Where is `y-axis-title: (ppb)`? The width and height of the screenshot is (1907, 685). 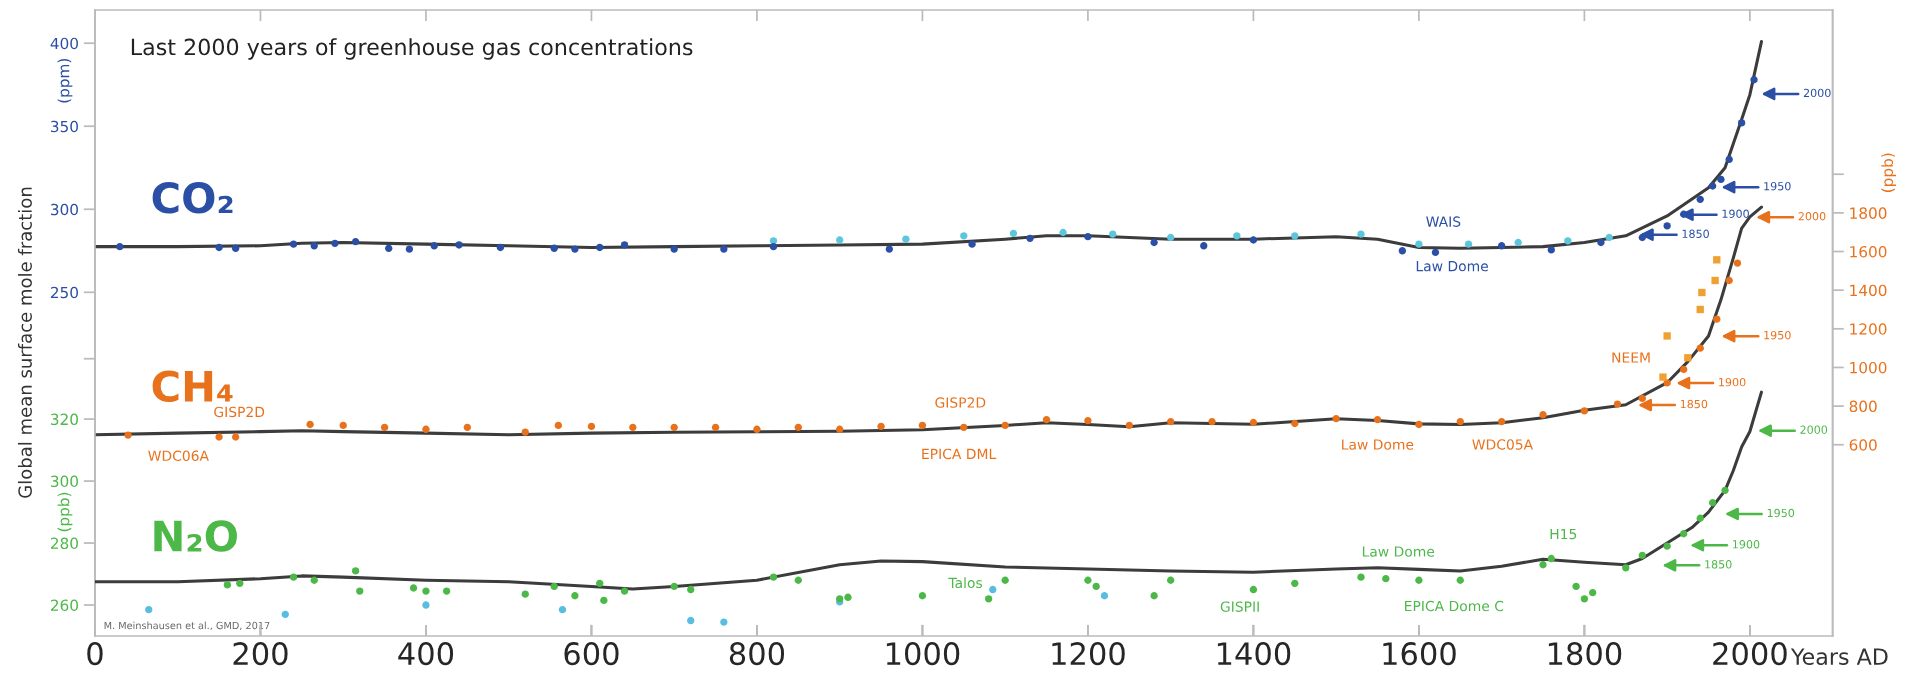
y-axis-title: (ppb) is located at coordinates (65, 512).